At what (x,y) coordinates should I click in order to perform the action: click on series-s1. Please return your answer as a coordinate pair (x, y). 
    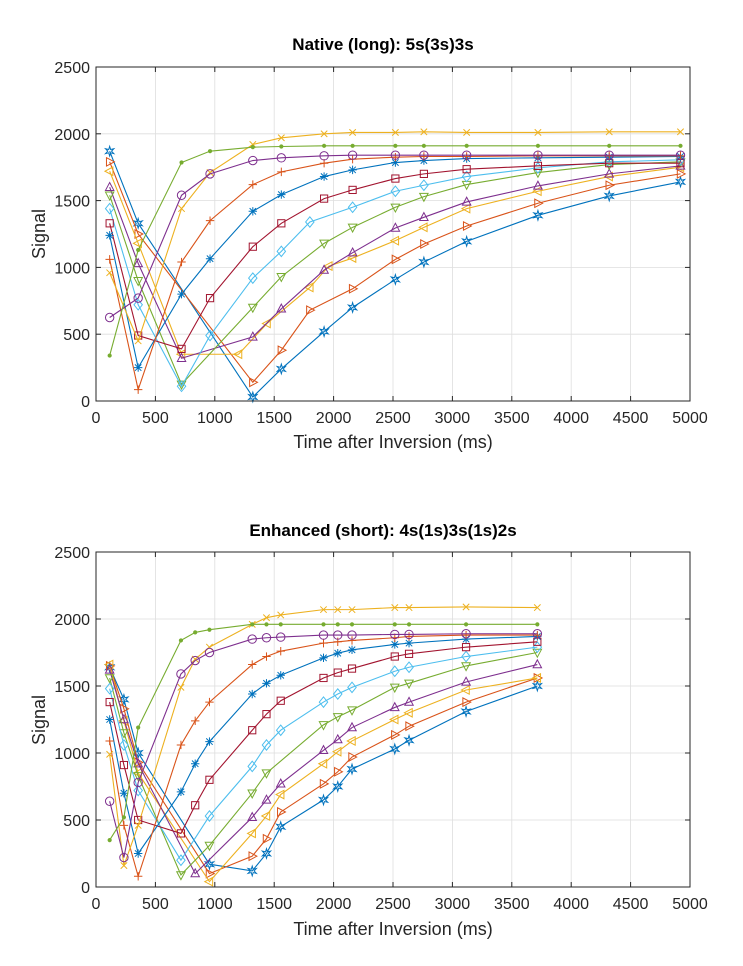
    Looking at the image, I should click on (324, 769).